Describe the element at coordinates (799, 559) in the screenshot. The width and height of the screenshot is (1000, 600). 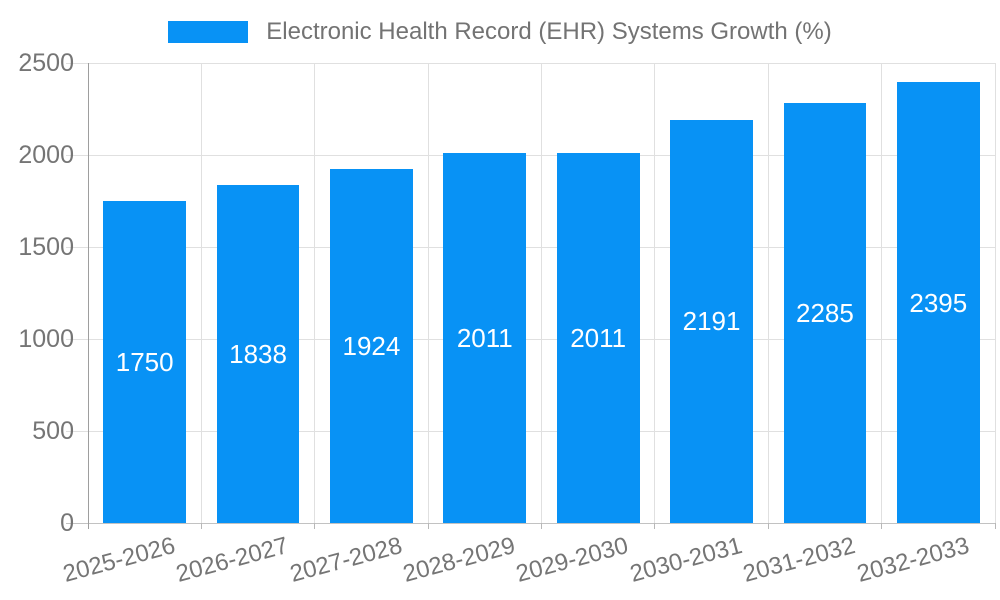
I see `x-tick-label: 2031-2032` at that location.